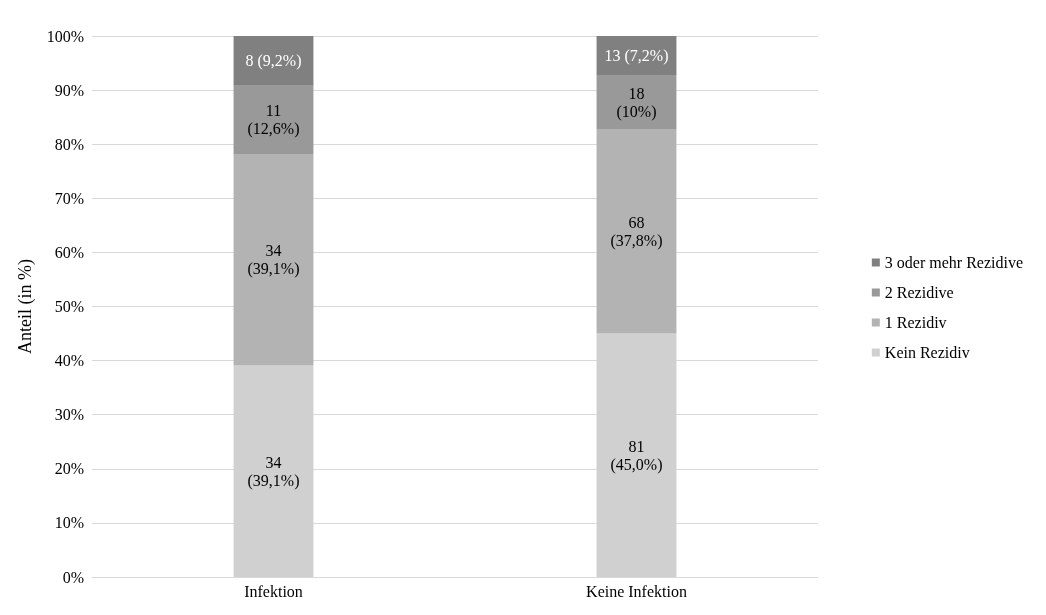 This screenshot has height=615, width=1046. I want to click on y-tick-label: 10%, so click(69, 523).